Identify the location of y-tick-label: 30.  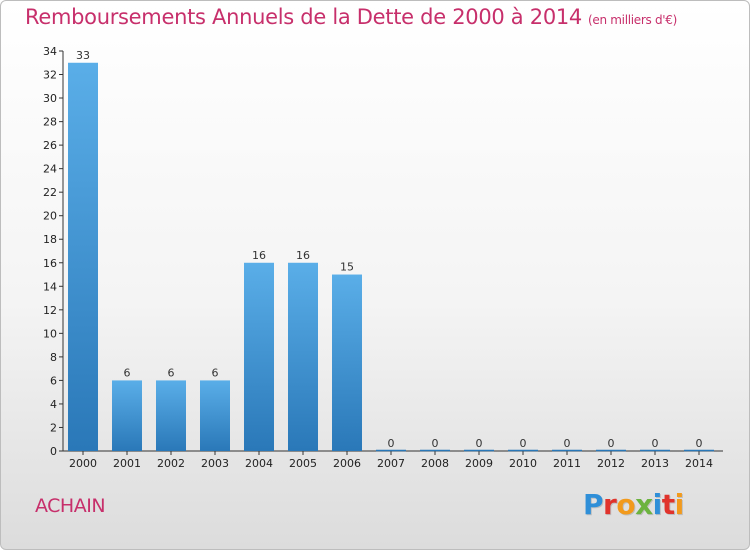
(50, 98).